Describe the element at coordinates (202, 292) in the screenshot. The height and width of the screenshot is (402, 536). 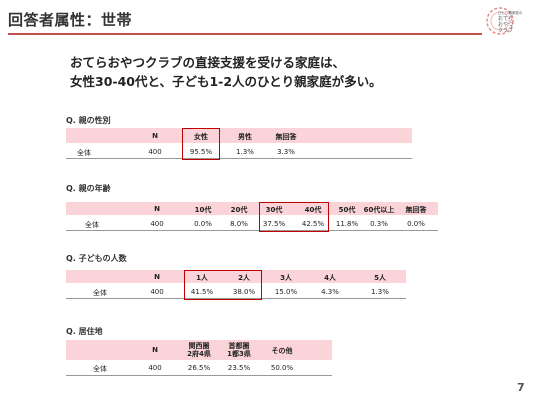
I see `q3-value-1child: 41.5%` at that location.